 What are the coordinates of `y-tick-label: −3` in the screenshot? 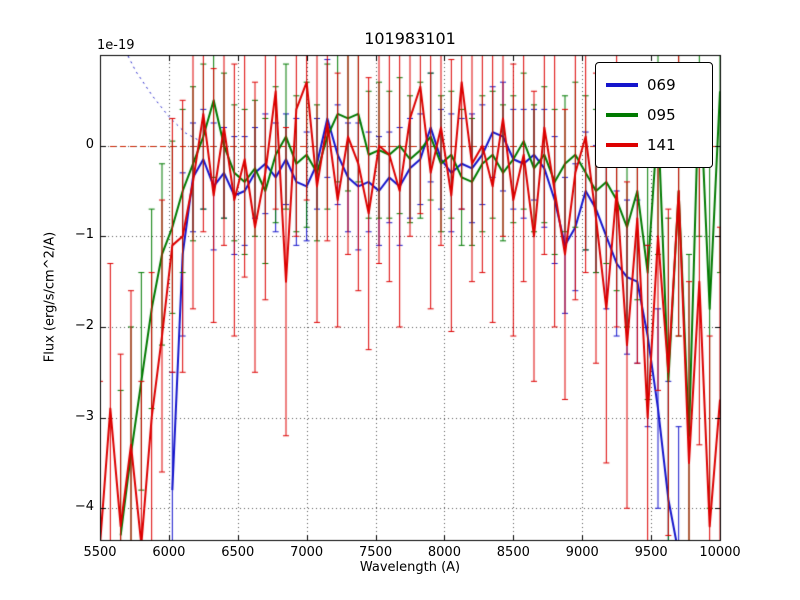 It's located at (84, 416).